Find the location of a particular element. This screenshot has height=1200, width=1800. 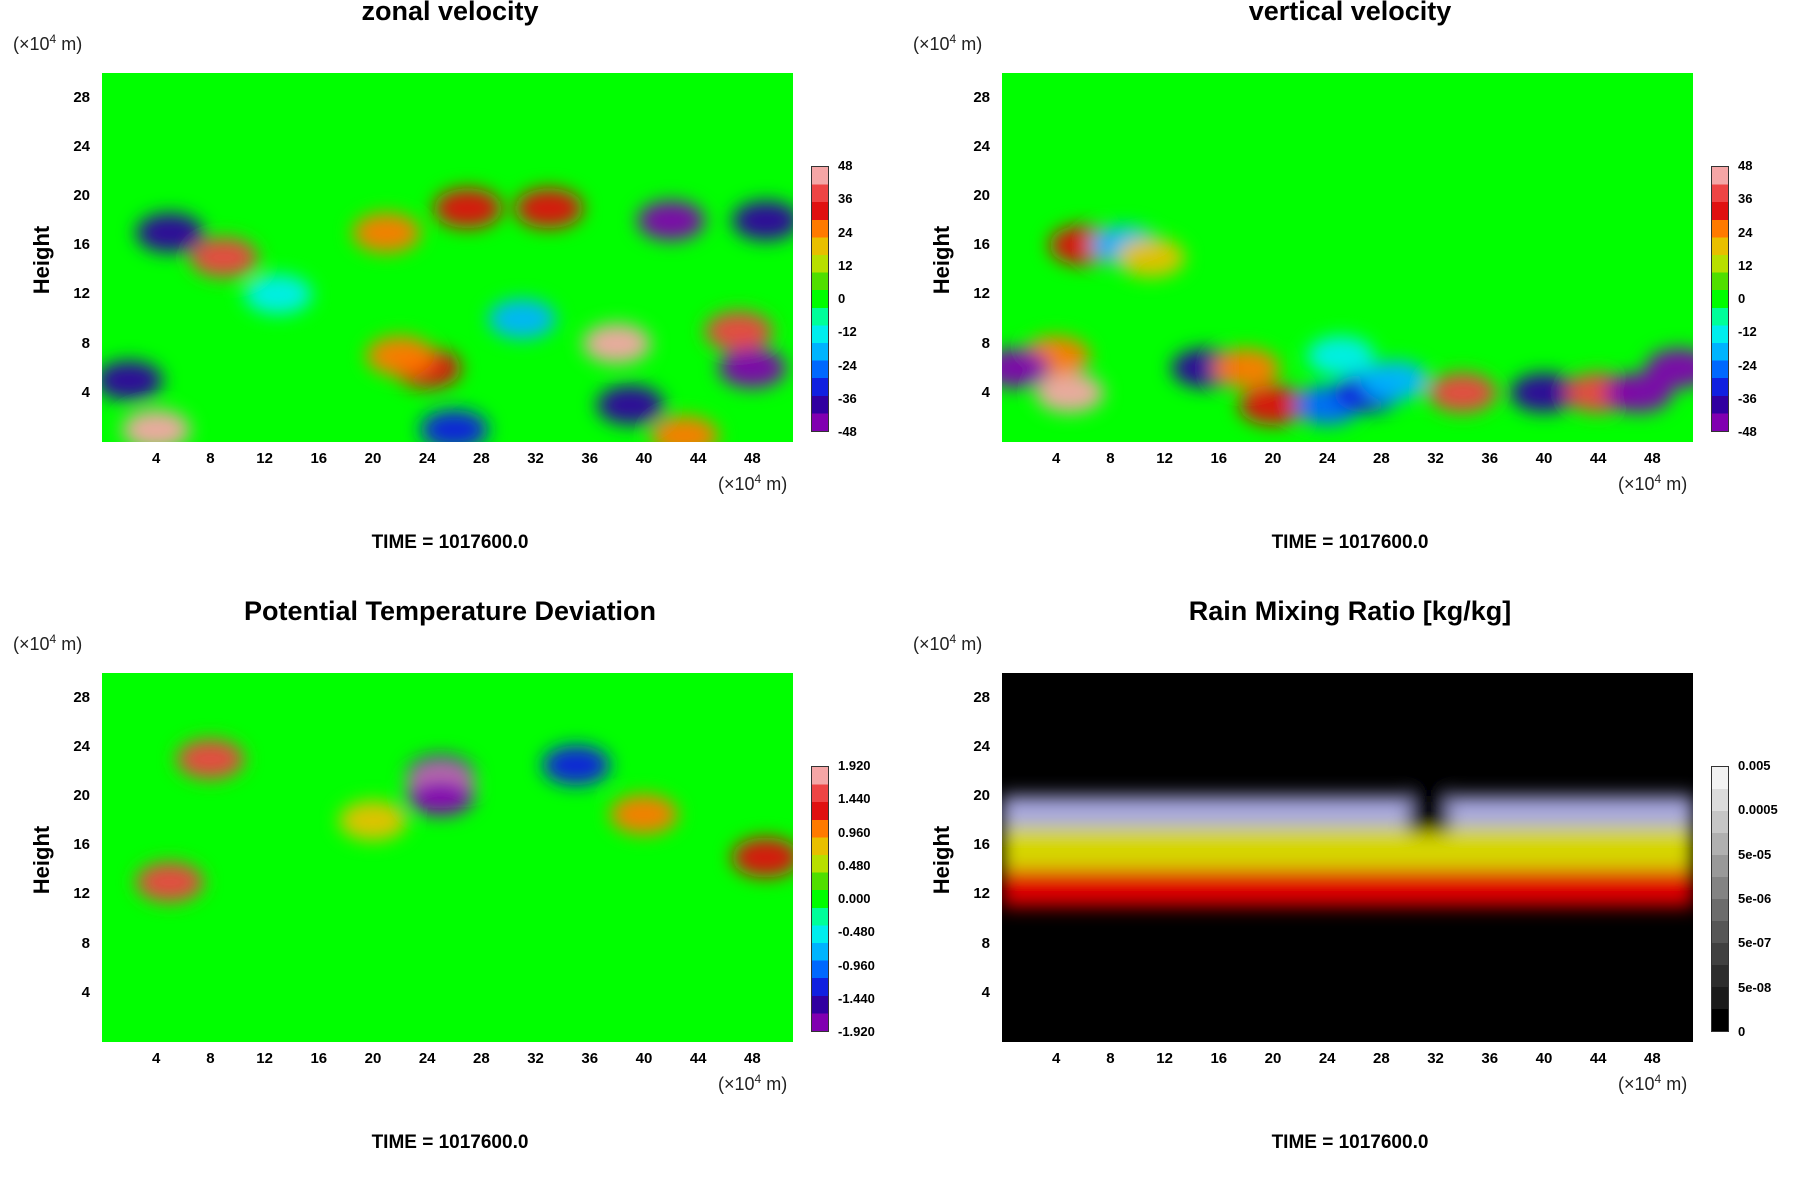

x-tick-label: 20 is located at coordinates (373, 458).